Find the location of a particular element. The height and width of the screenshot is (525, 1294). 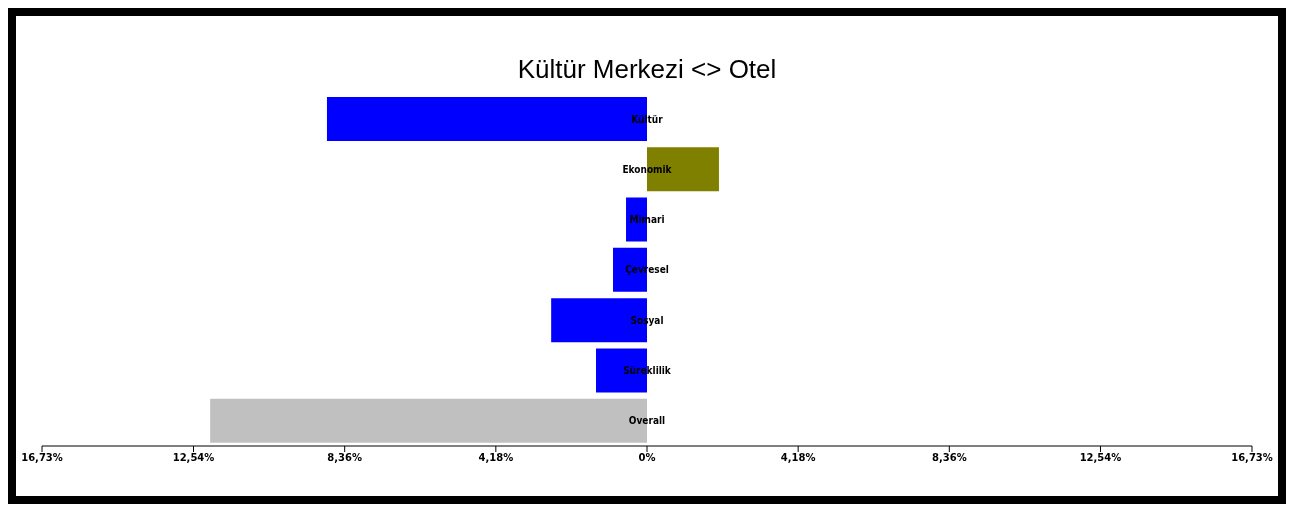

chart-title: Kültür Merkezi <> Otel is located at coordinates (647, 69).